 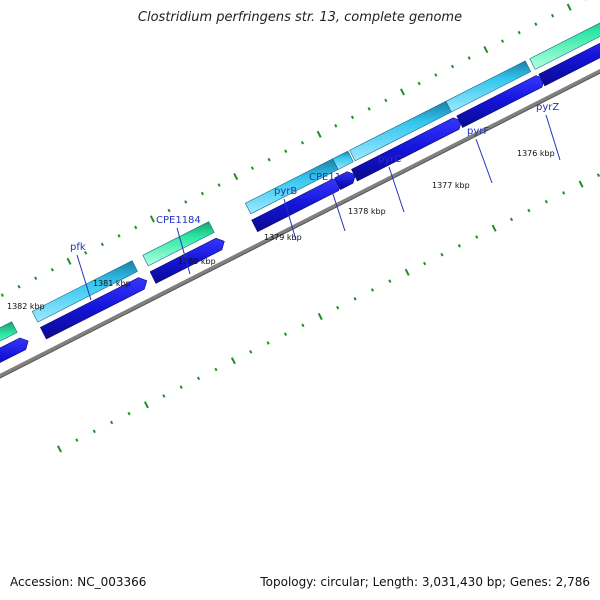 I want to click on gene-label: pyrC, so click(x=389, y=159).